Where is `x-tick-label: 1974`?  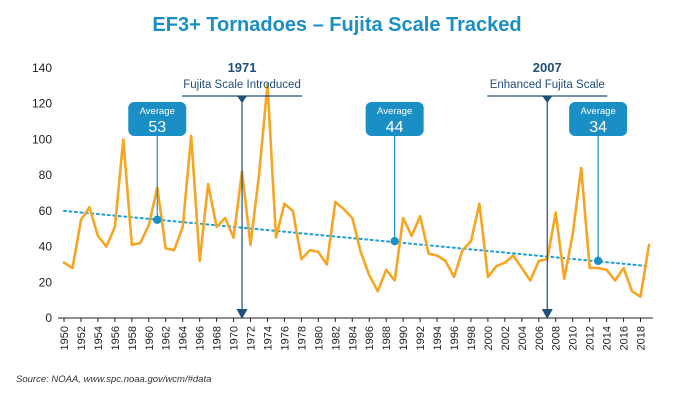
x-tick-label: 1974 is located at coordinates (268, 338).